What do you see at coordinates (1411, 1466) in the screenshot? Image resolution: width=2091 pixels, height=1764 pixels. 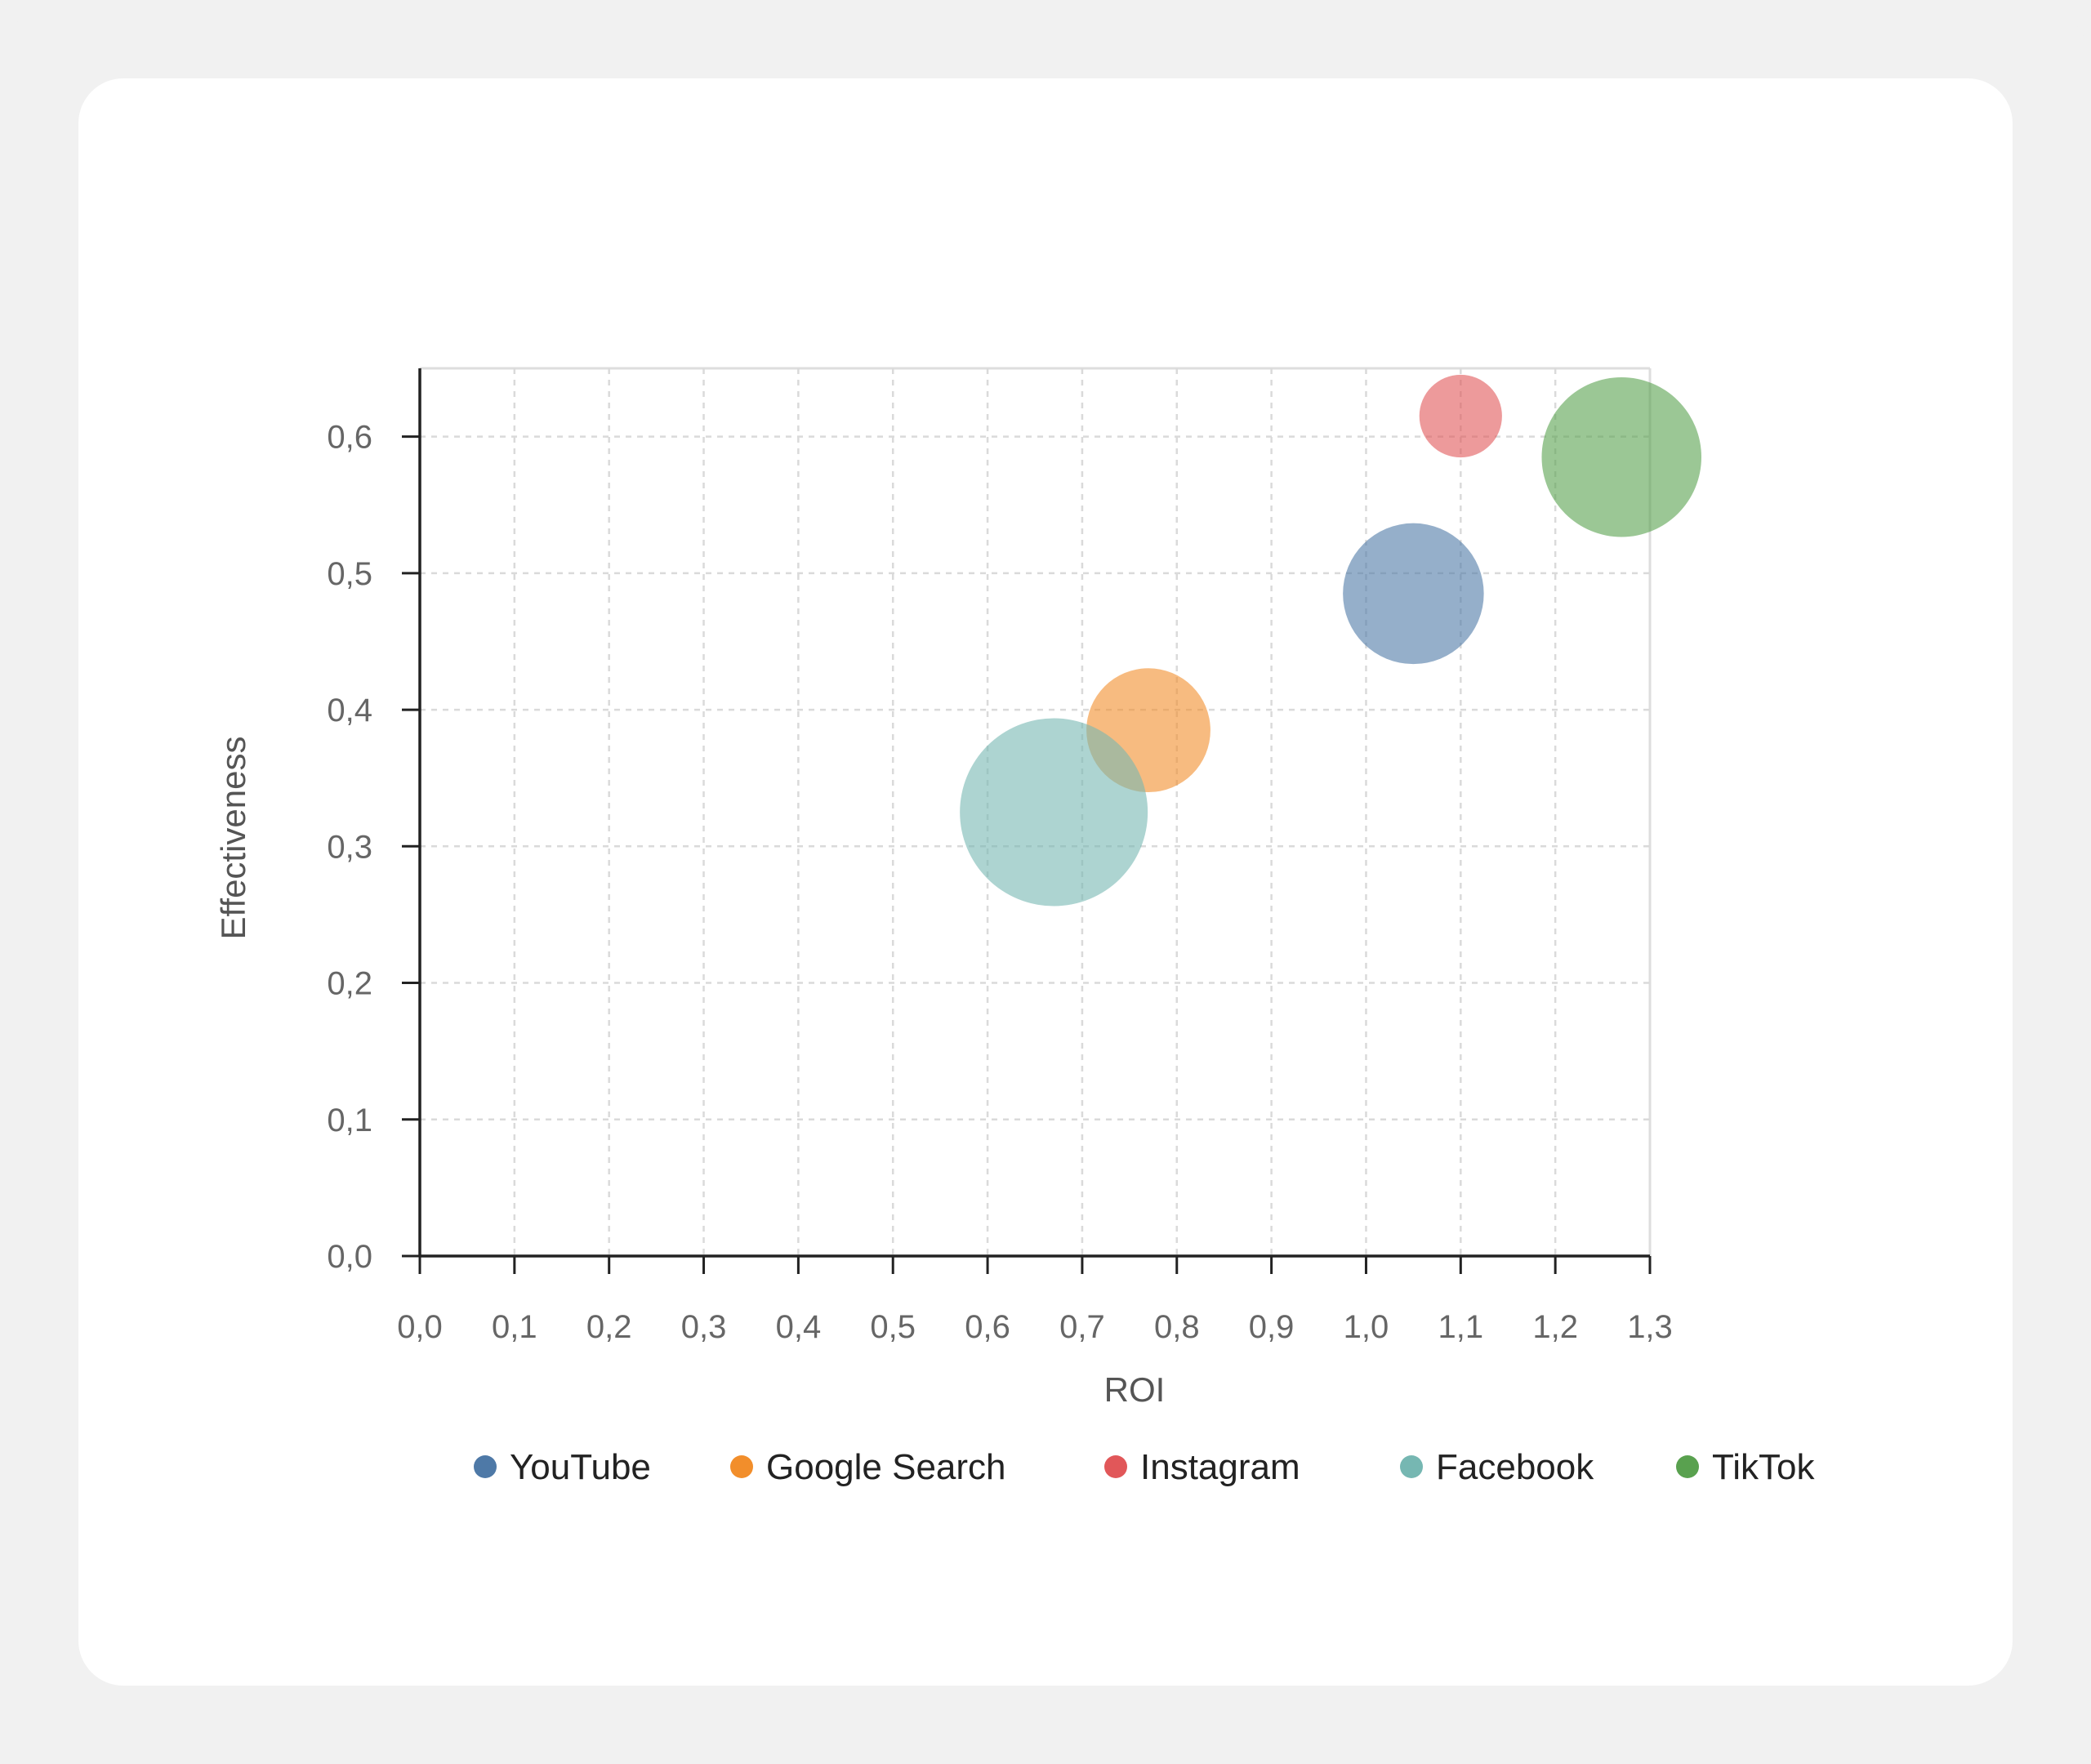 I see `legend-marker-facebook` at bounding box center [1411, 1466].